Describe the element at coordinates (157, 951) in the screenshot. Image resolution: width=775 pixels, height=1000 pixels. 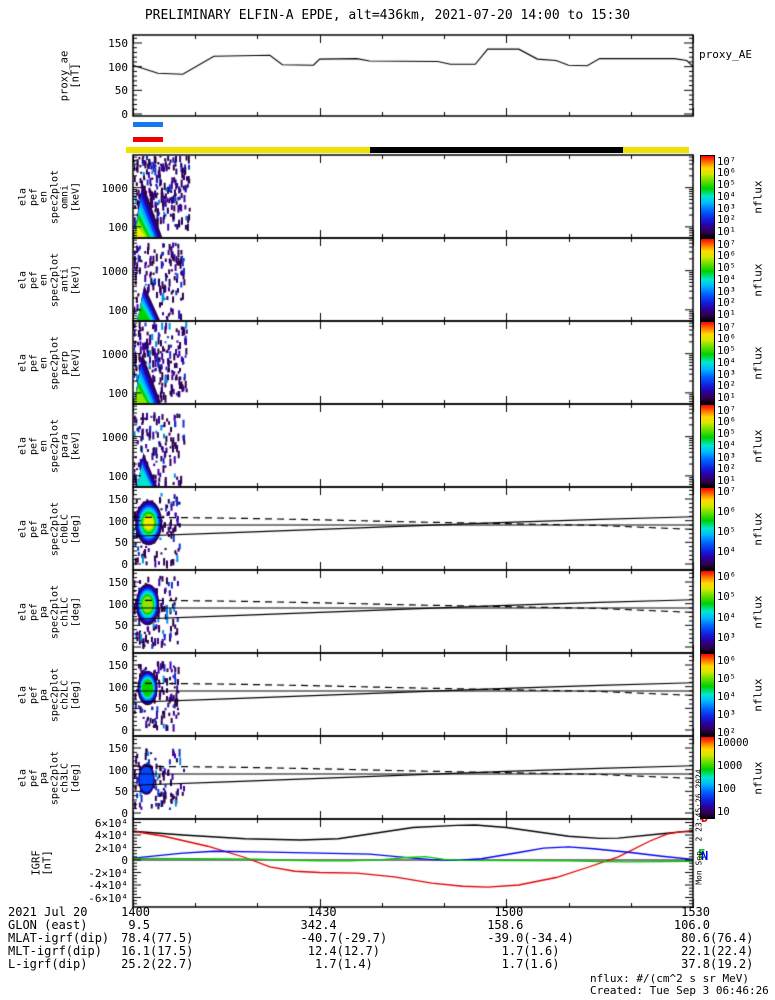
I see `info-cell: 16.1 (17.5)` at that location.